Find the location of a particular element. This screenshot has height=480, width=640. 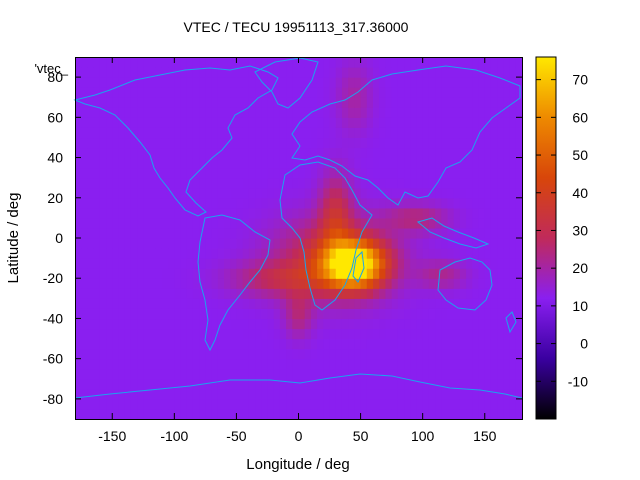

coastline-greenland is located at coordinates (286, 83).